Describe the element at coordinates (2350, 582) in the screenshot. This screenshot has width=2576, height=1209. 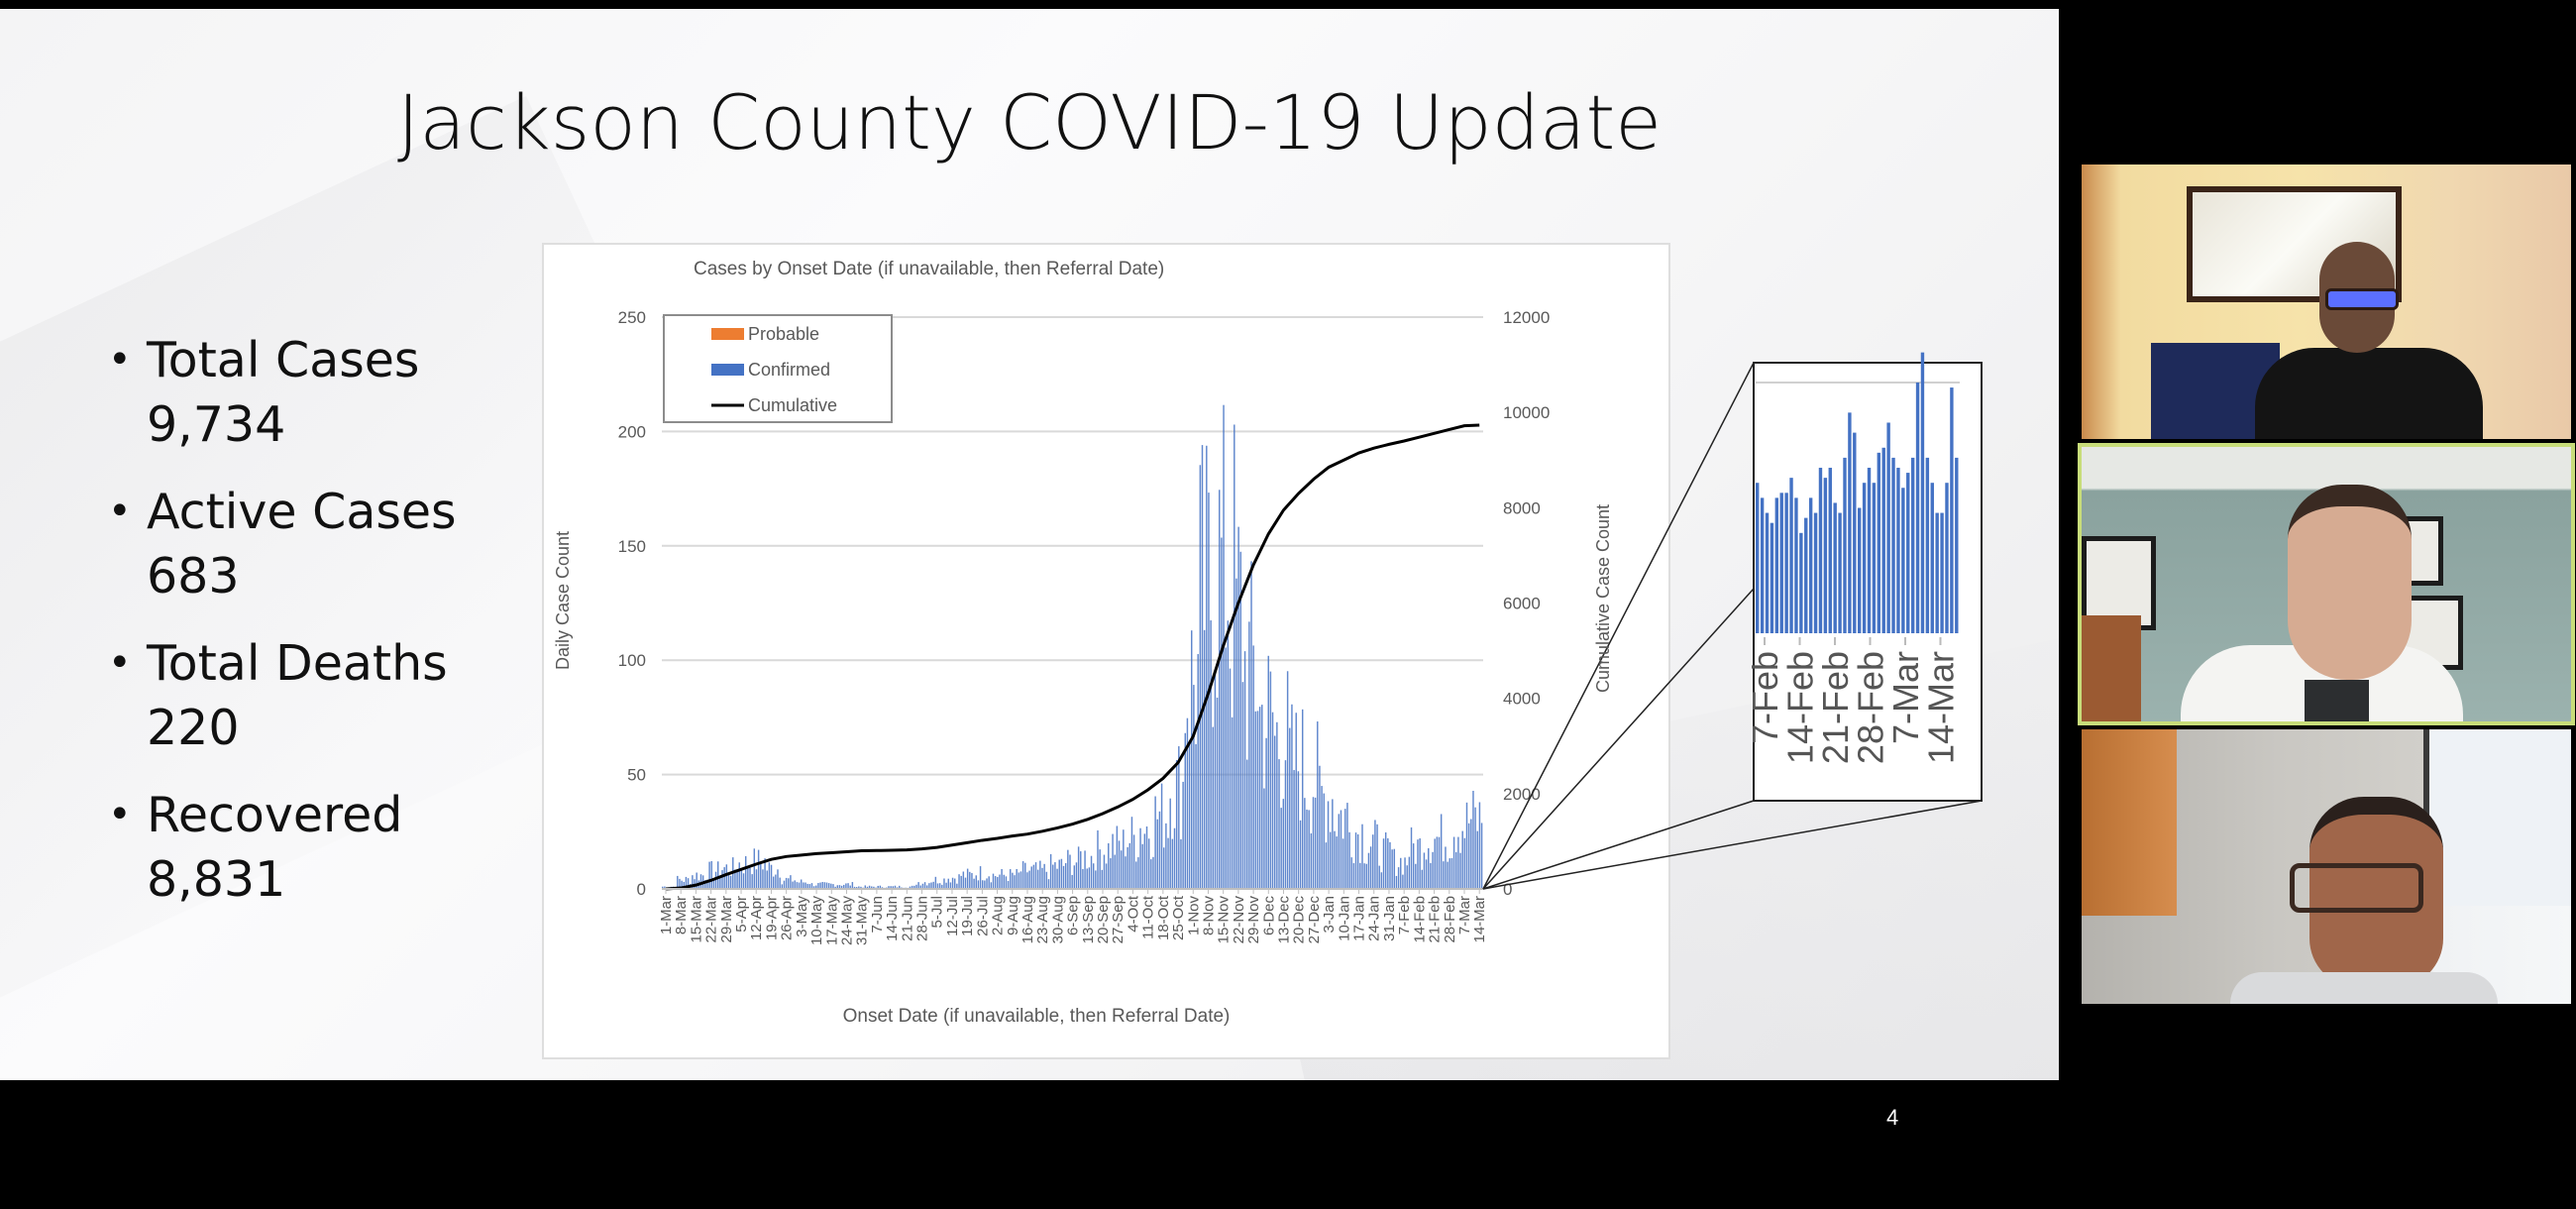
I see `person-head` at that location.